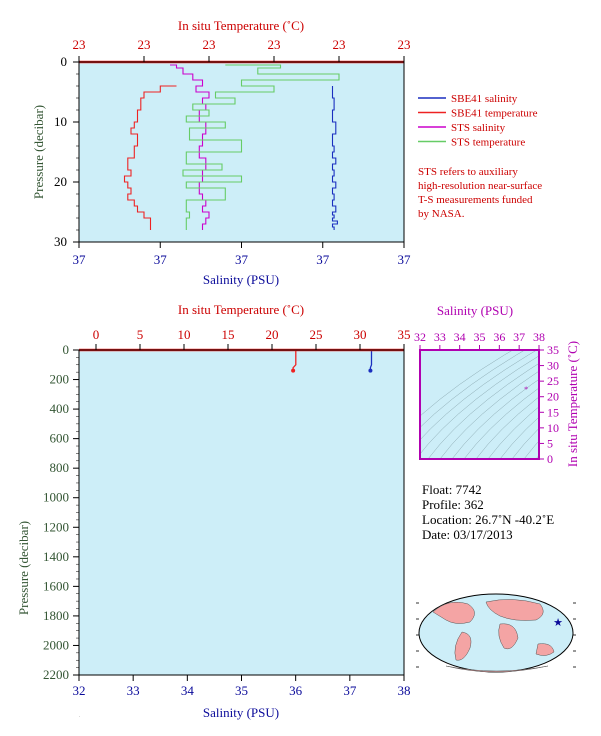  What do you see at coordinates (96, 334) in the screenshot?
I see `bottom-temp-tick-label: 0` at bounding box center [96, 334].